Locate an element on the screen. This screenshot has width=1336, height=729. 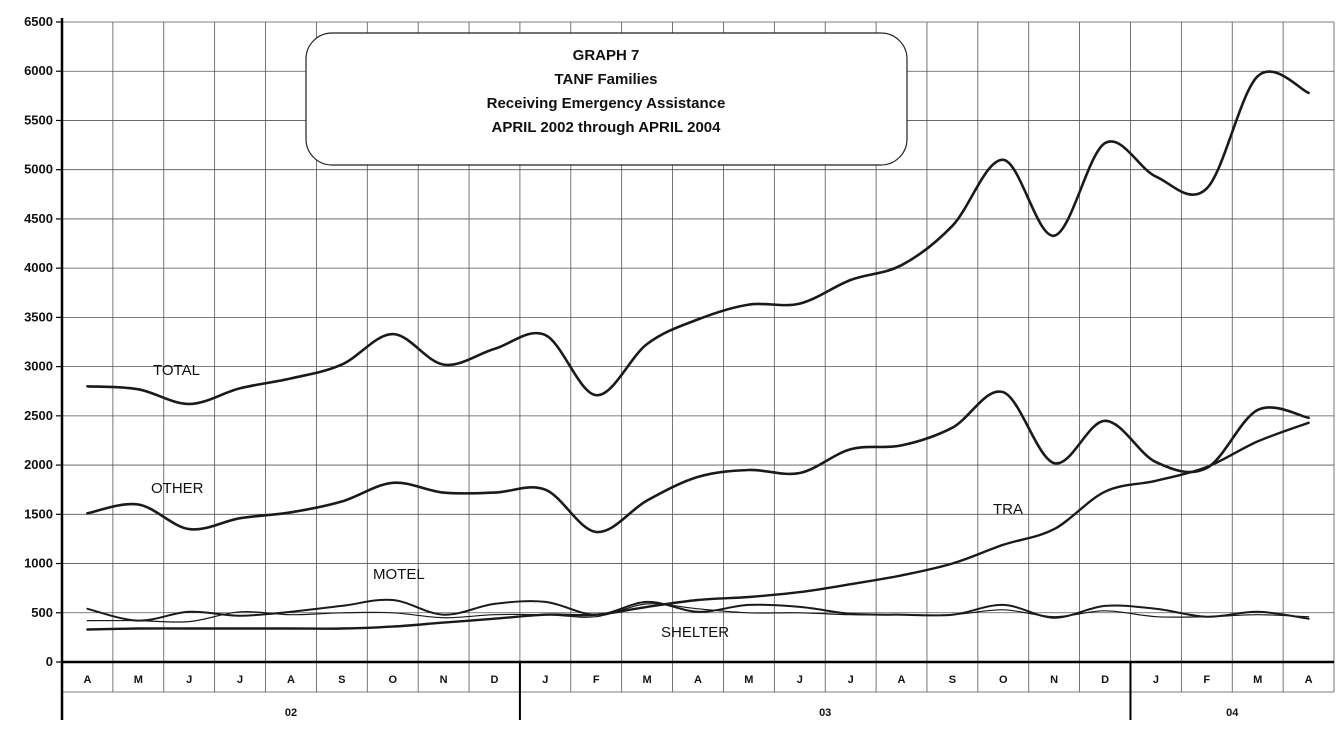
series-line-shelter is located at coordinates (698, 613).